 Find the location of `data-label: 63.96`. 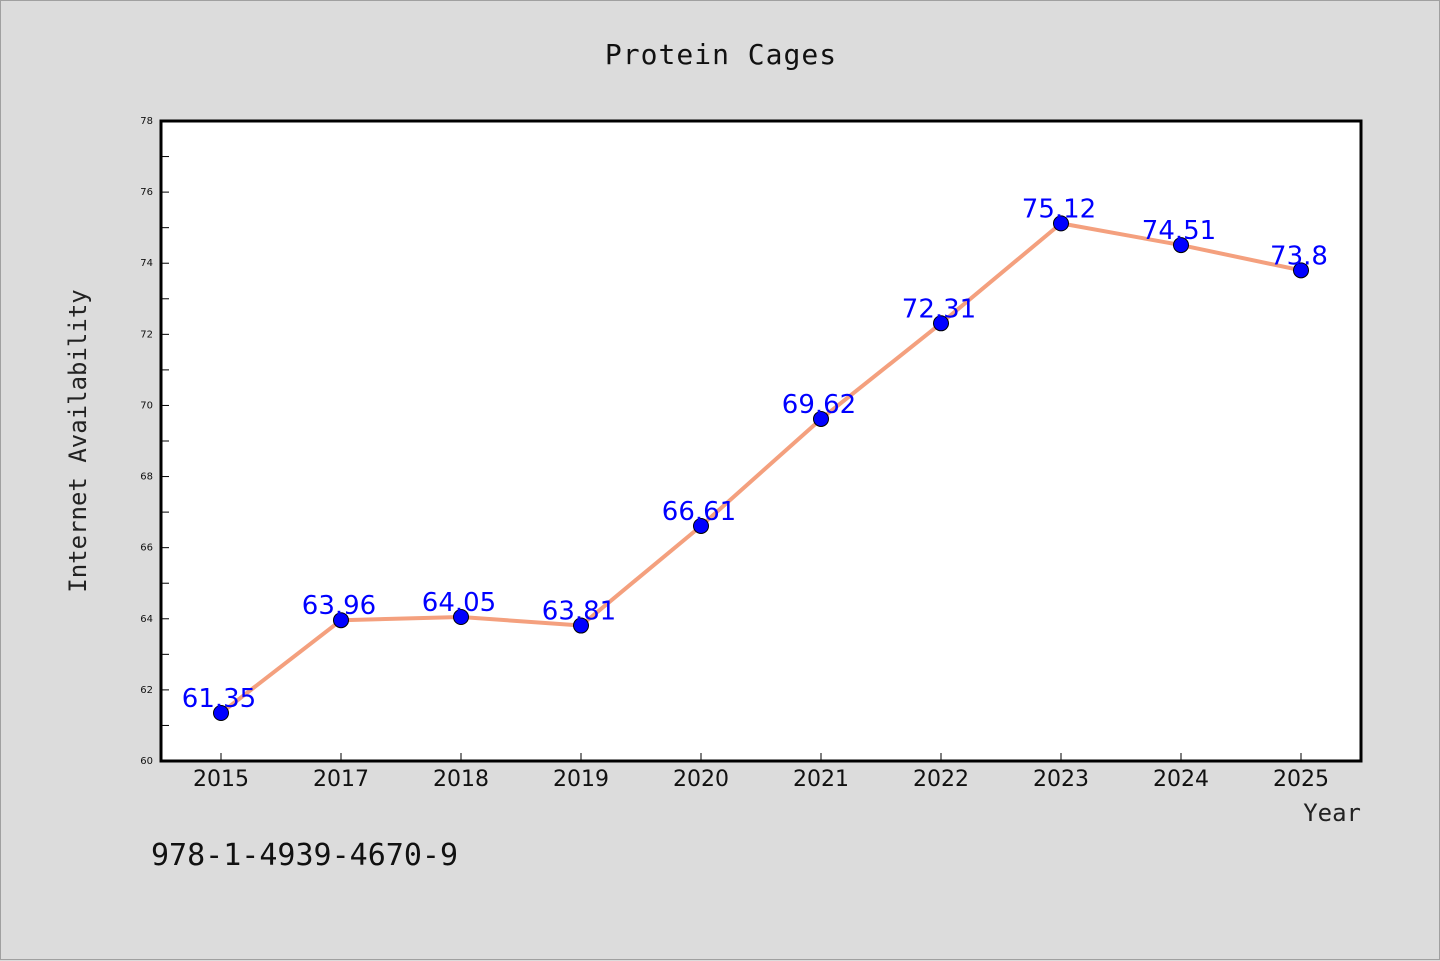

data-label: 63.96 is located at coordinates (339, 606).